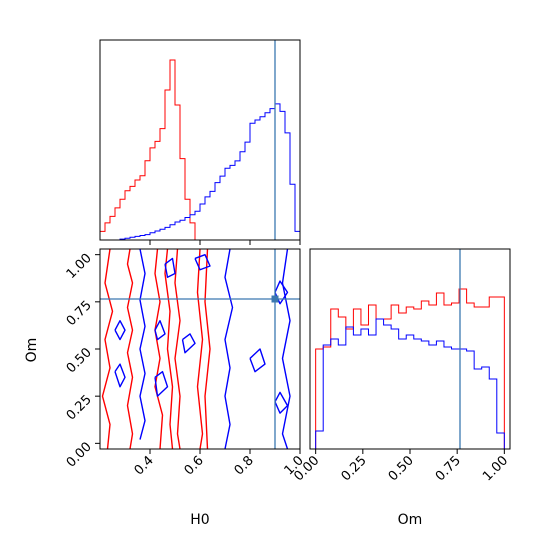  I want to click on om-histogram-series, so click(410, 368).